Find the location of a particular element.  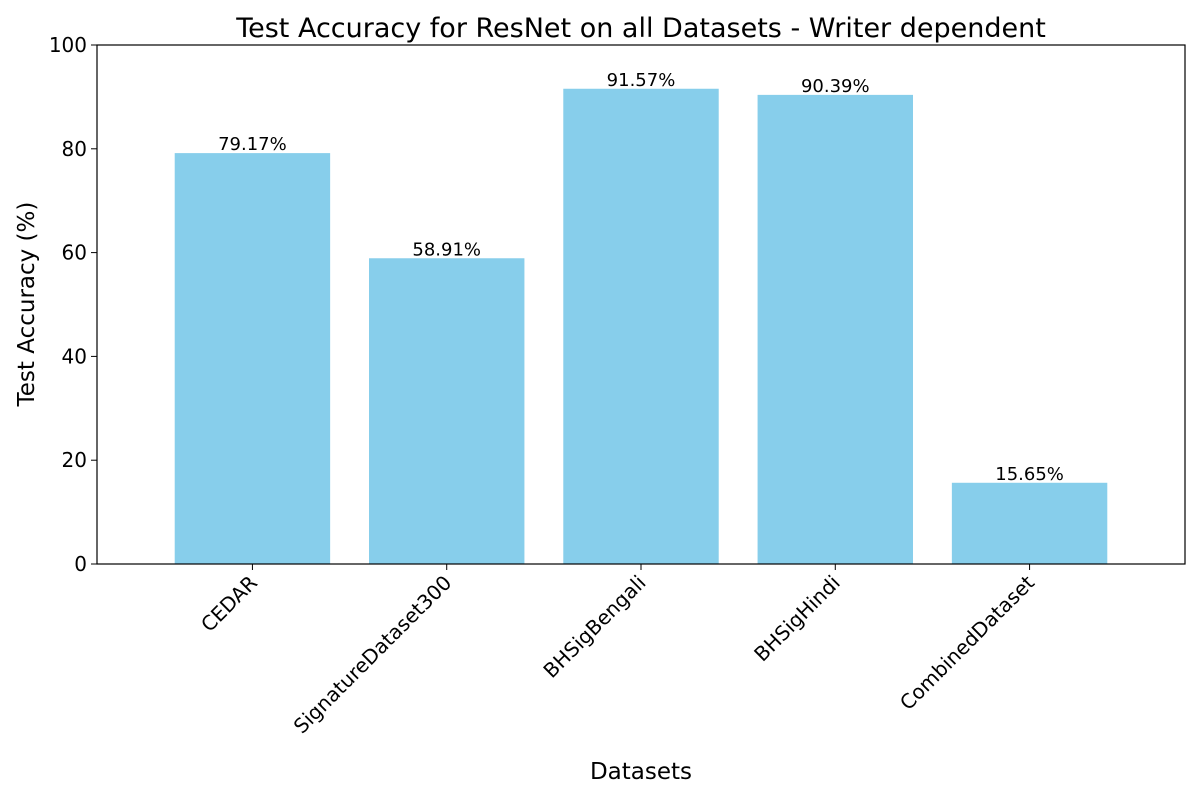

x-tick-label: BHSigBengali is located at coordinates (594, 627).